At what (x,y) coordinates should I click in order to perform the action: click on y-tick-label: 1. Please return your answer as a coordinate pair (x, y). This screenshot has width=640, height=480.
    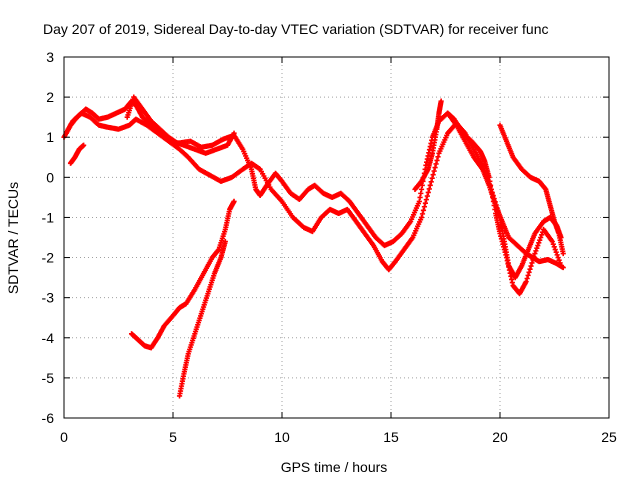
    Looking at the image, I should click on (50, 137).